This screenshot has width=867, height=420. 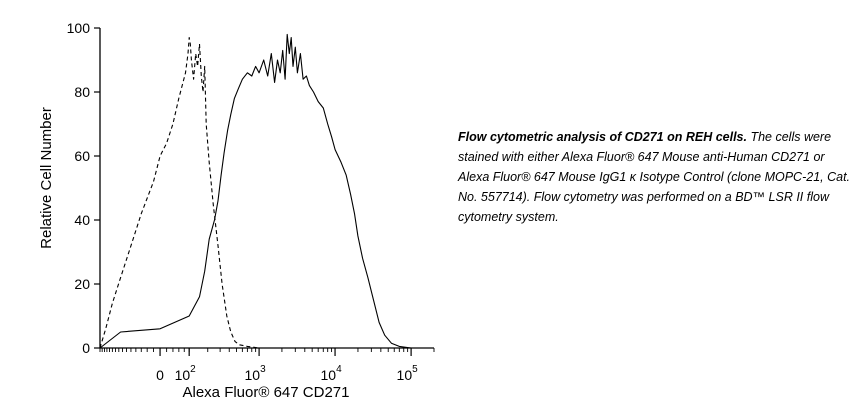 What do you see at coordinates (83, 188) in the screenshot?
I see `y-axis-ticks: 0 20 40 60 80 100` at bounding box center [83, 188].